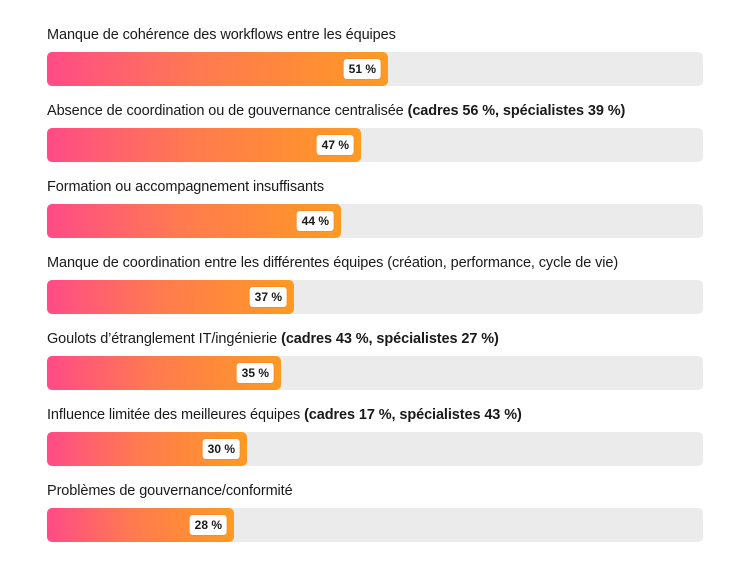 Image resolution: width=750 pixels, height=563 pixels. I want to click on bar-track: 47 %, so click(375, 145).